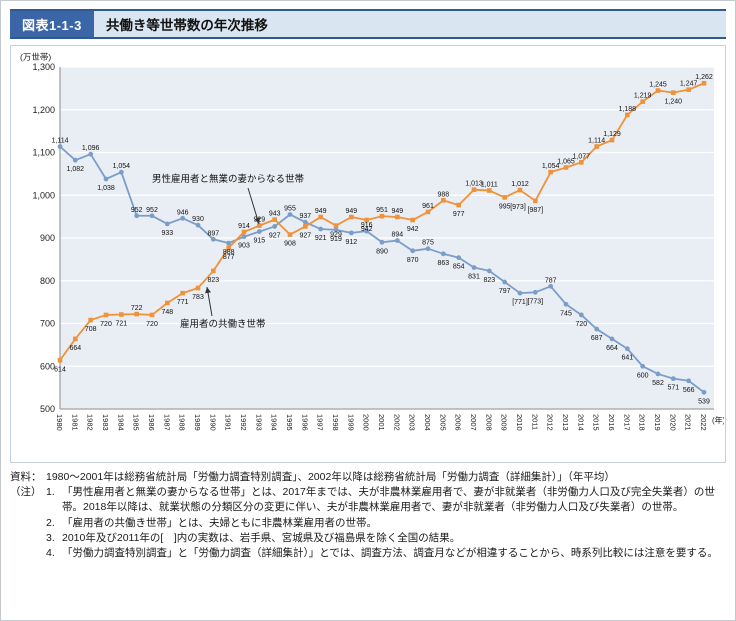 The width and height of the screenshot is (736, 621). Describe the element at coordinates (628, 109) in the screenshot. I see `data-label: 1,188` at that location.